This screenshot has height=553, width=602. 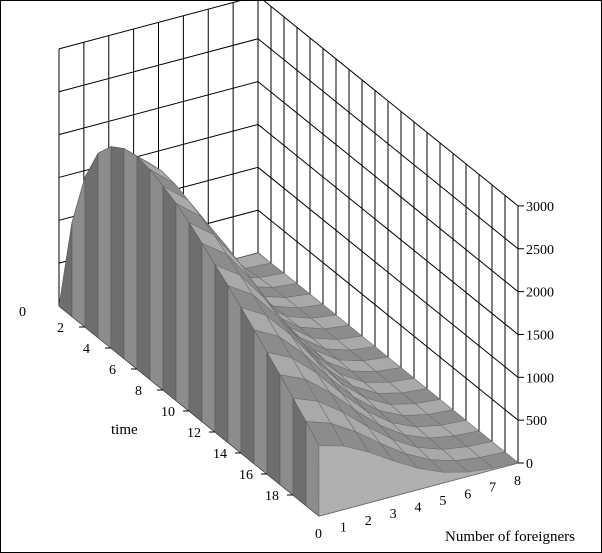 I want to click on x-tick-label: 8, so click(x=138, y=391).